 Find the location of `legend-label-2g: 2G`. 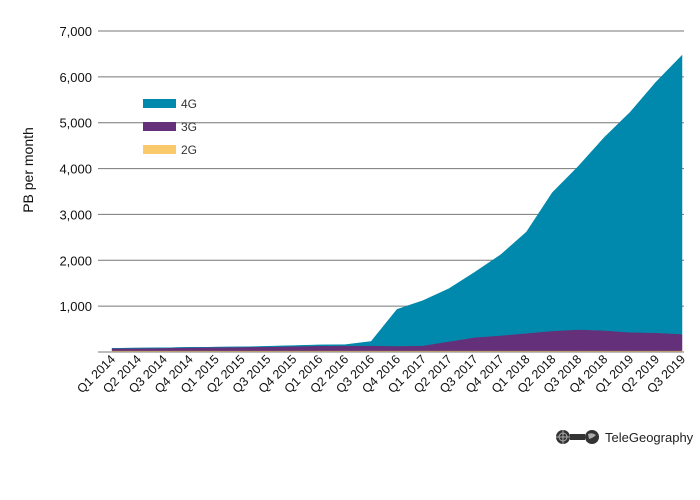

legend-label-2g: 2G is located at coordinates (189, 149).